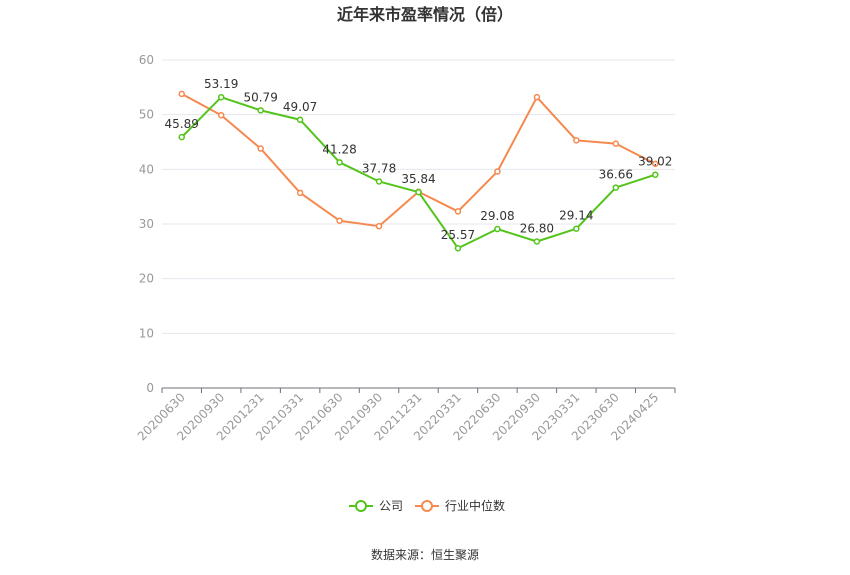 Image resolution: width=850 pixels, height=575 pixels. What do you see at coordinates (425, 554) in the screenshot?
I see `data-source-note: 数据来源：恒生聚源` at bounding box center [425, 554].